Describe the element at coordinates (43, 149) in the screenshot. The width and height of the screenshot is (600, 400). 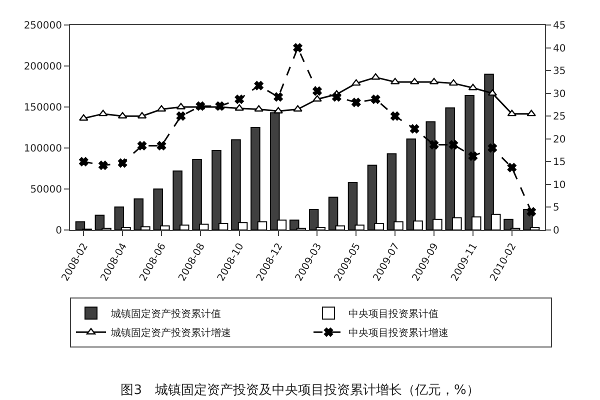
I see `y-tick-label: 100000` at that location.